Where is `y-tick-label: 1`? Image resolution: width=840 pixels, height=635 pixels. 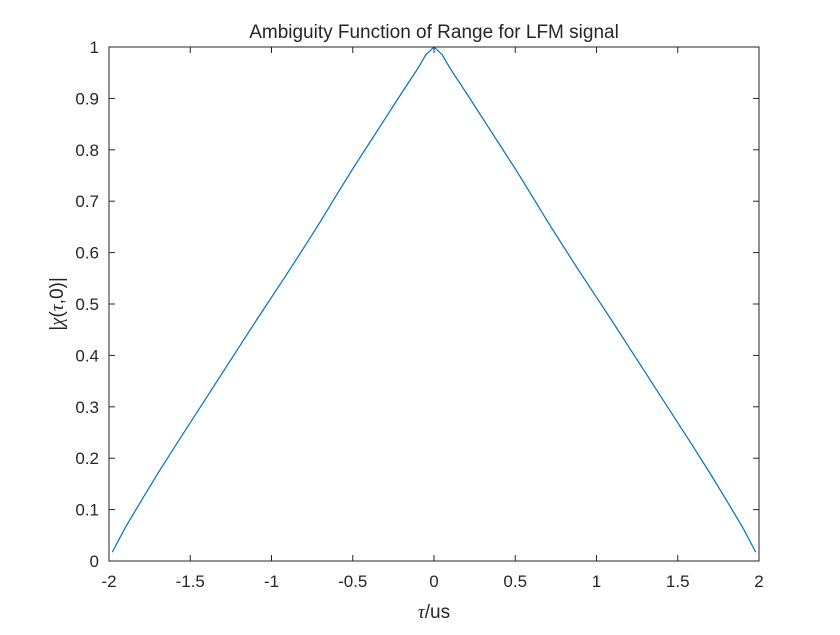
y-tick-label: 1 is located at coordinates (94, 47).